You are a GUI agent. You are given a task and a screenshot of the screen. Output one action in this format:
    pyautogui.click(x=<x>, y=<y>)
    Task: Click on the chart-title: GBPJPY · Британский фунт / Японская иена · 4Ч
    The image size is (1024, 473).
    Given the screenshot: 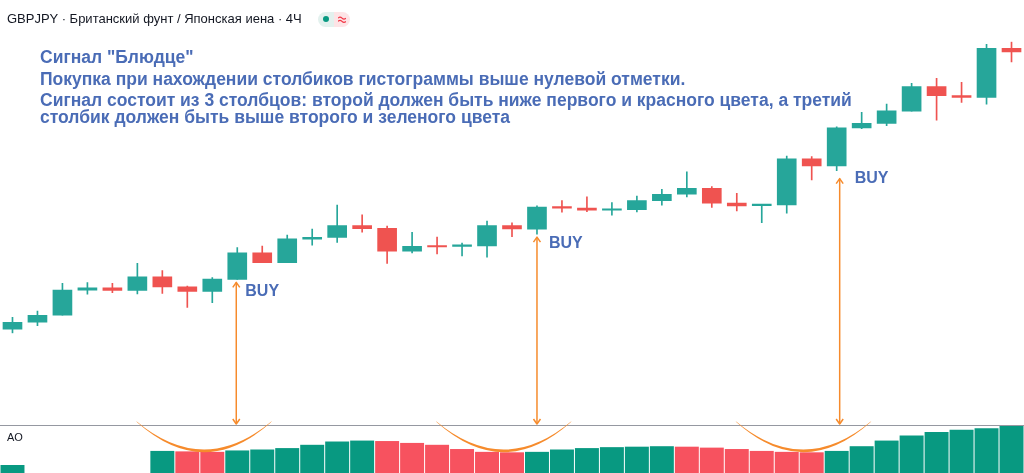 What is the action you would take?
    pyautogui.click(x=154, y=19)
    